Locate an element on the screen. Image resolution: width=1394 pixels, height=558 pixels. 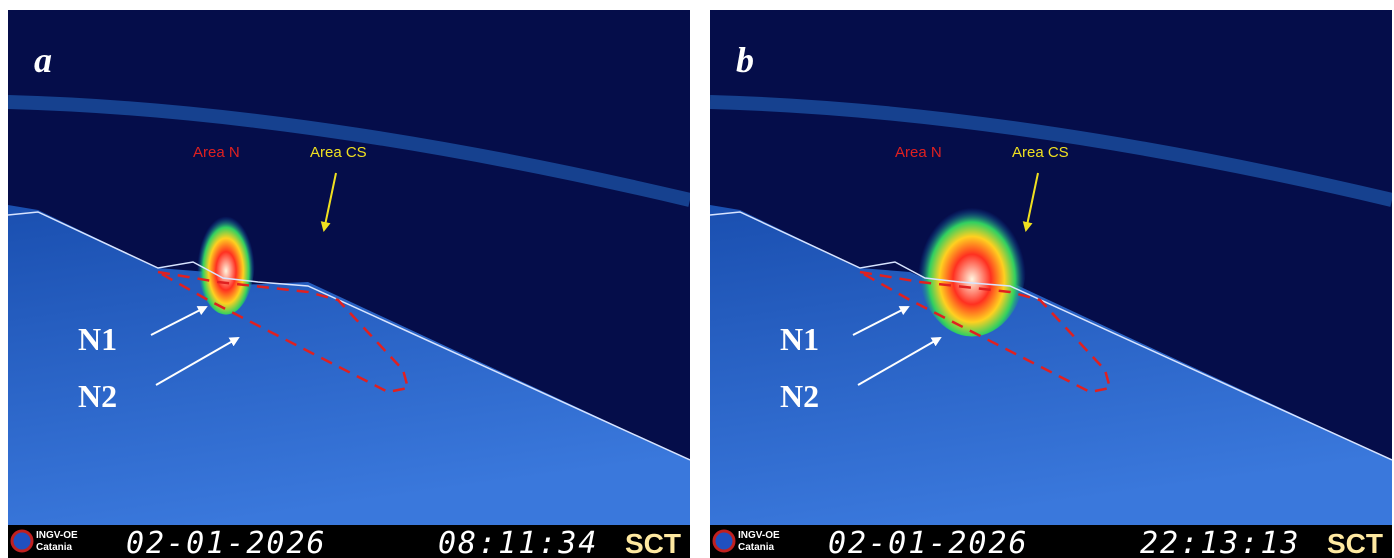
panel-label: a is located at coordinates (43, 60).